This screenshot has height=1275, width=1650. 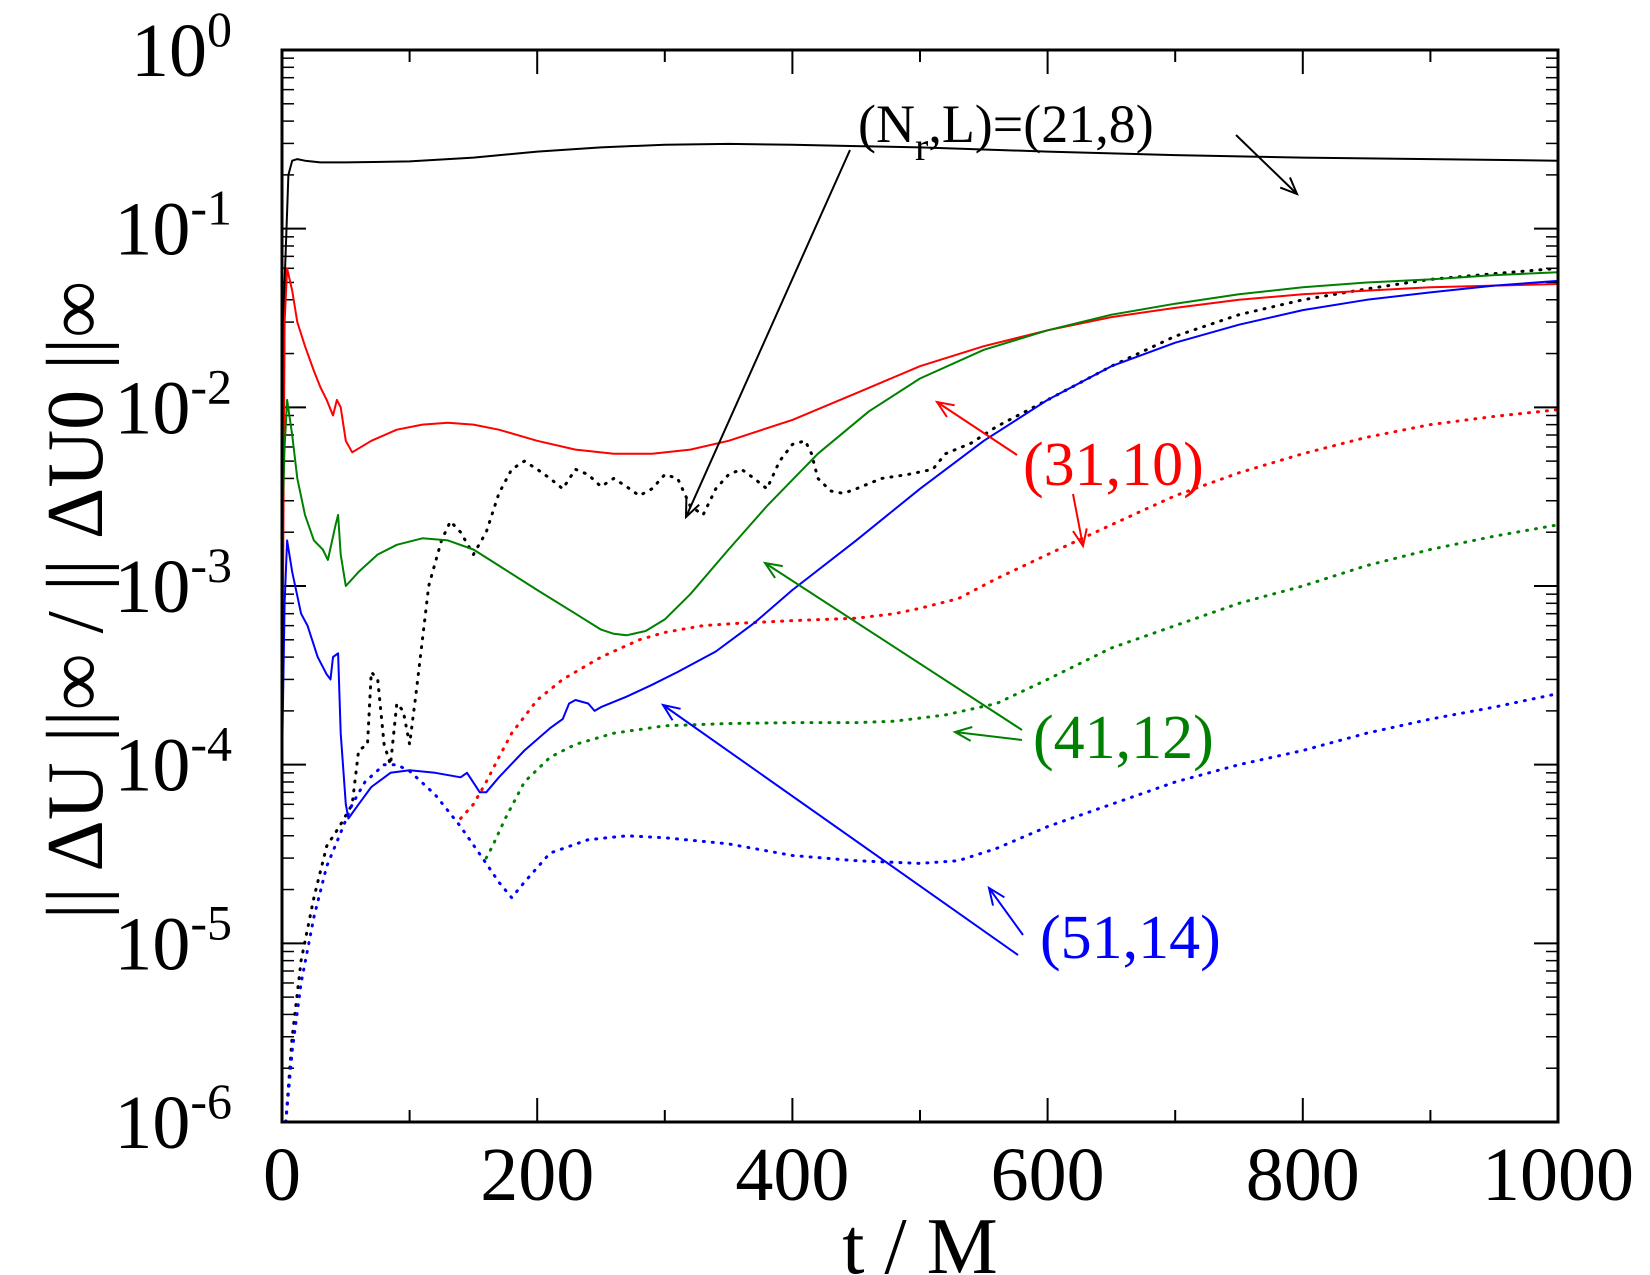 I want to click on y-tick-label: 10⁻², so click(x=173, y=404).